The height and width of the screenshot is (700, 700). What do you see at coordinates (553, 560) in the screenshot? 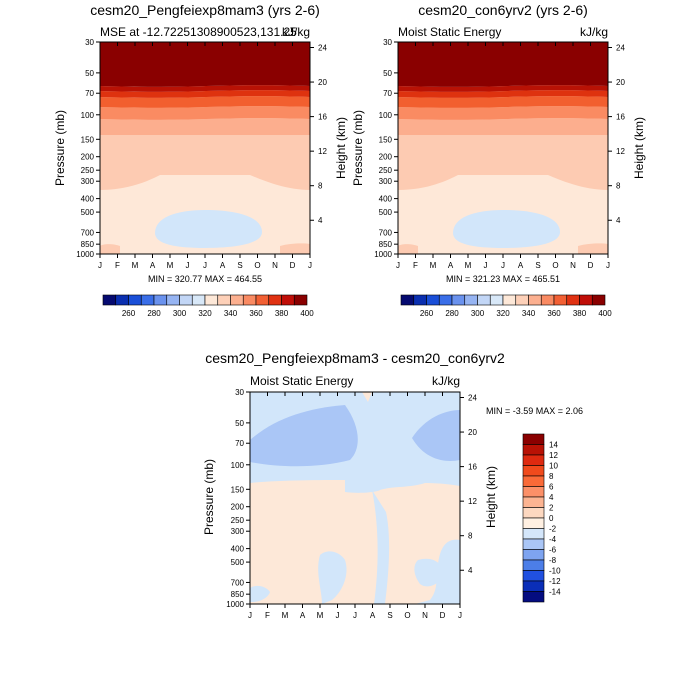
I see `colorbar-label: -8` at bounding box center [553, 560].